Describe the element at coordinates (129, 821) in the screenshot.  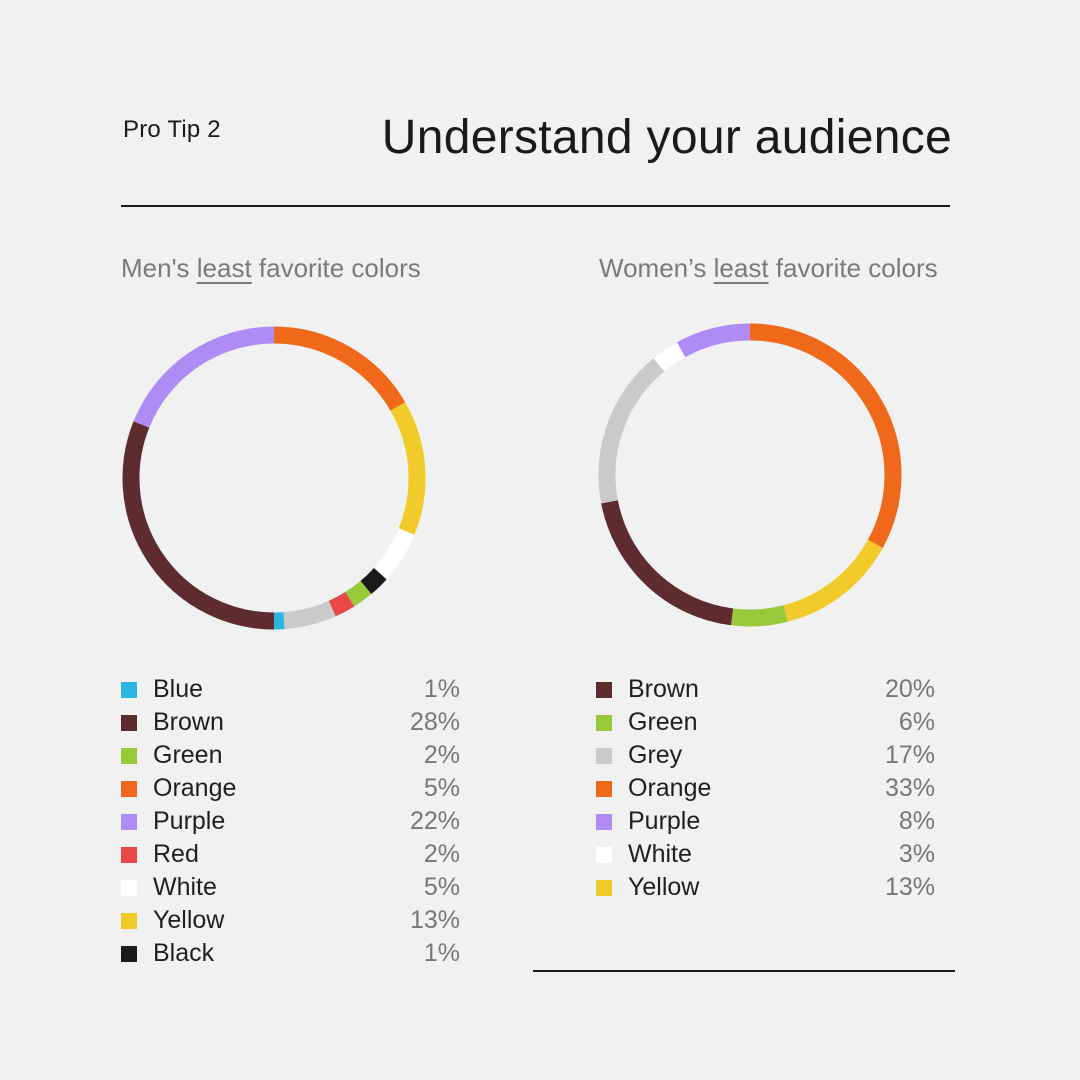
I see `men-legend-swatch-purple` at that location.